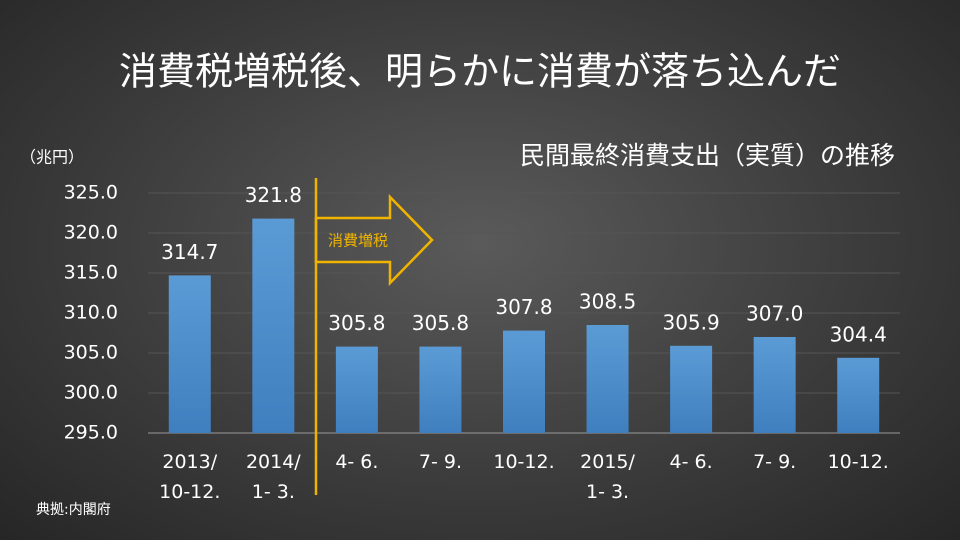  Describe the element at coordinates (52, 157) in the screenshot. I see `unit-label: （兆円）` at that location.